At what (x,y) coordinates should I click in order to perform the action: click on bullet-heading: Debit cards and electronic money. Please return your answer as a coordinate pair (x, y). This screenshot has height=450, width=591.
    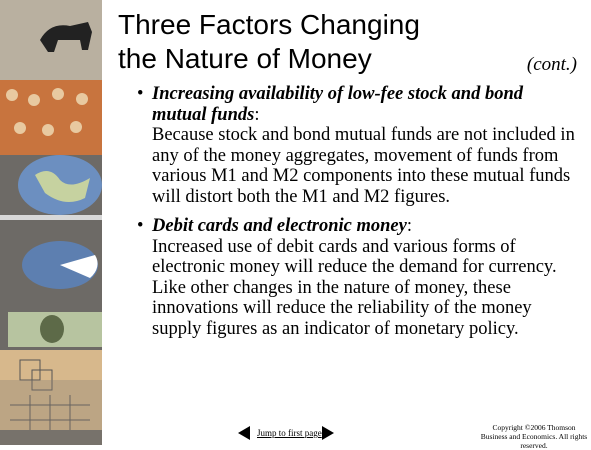
    Looking at the image, I should click on (279, 226).